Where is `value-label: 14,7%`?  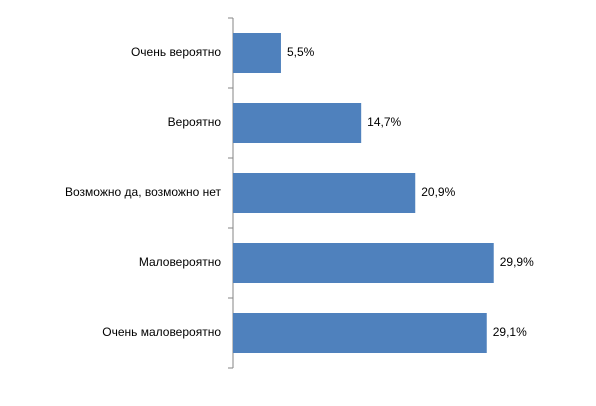 value-label: 14,7% is located at coordinates (384, 122).